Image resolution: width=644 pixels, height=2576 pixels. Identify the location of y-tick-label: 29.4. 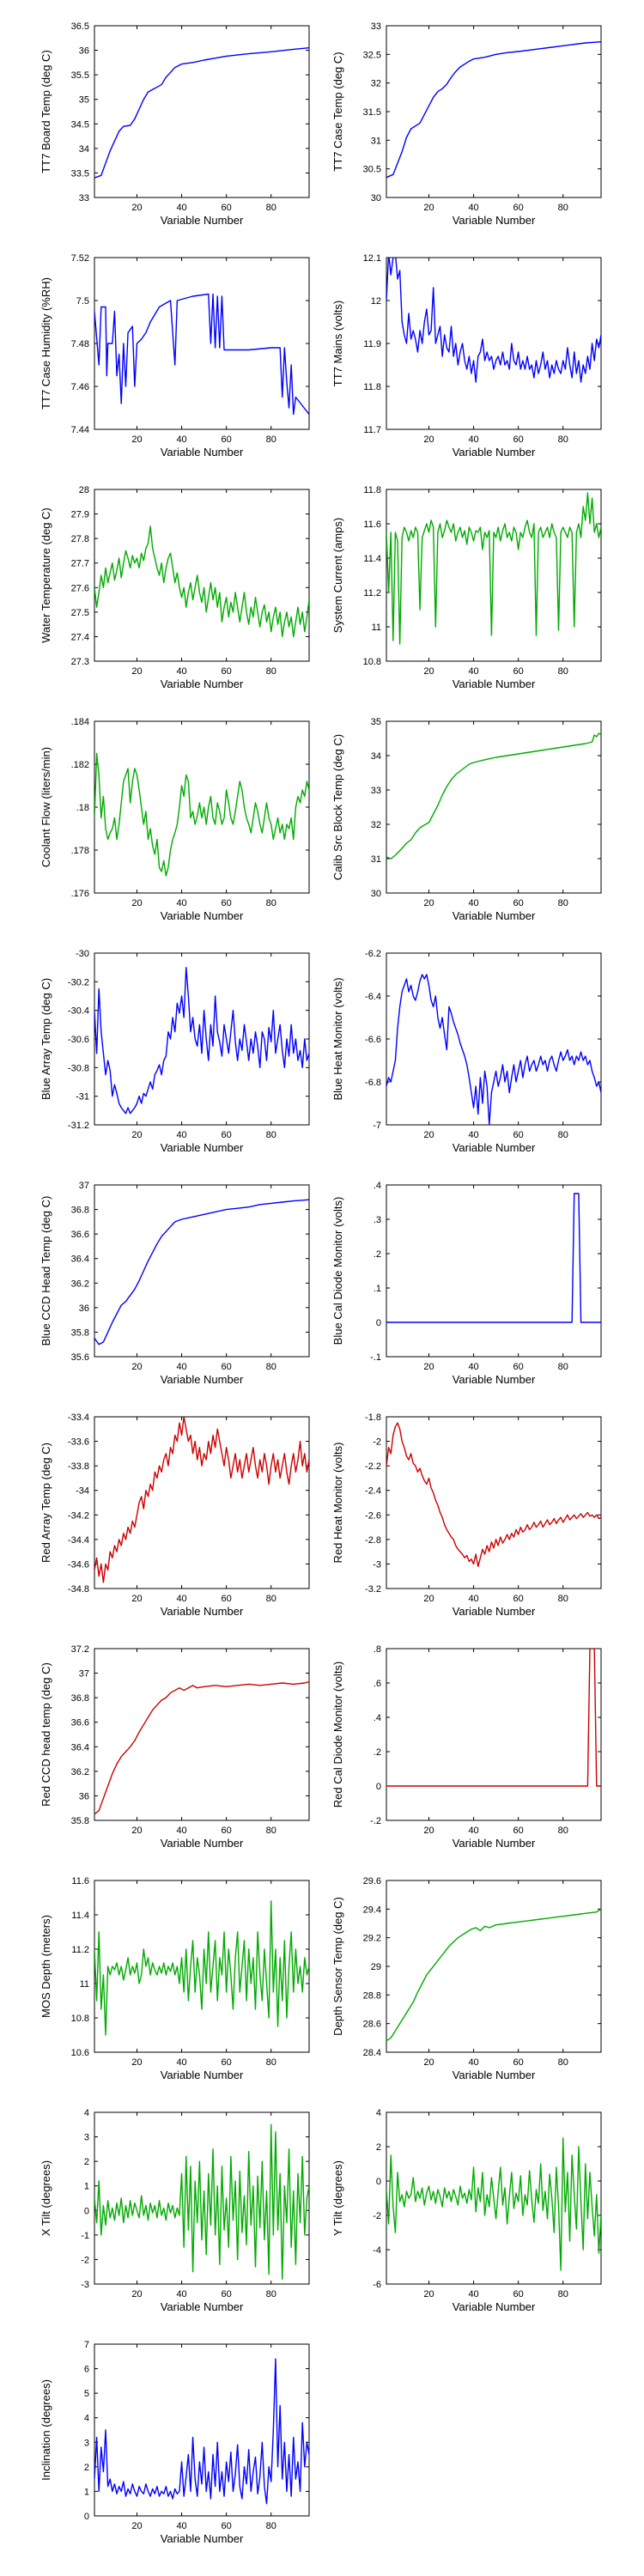
(372, 1910).